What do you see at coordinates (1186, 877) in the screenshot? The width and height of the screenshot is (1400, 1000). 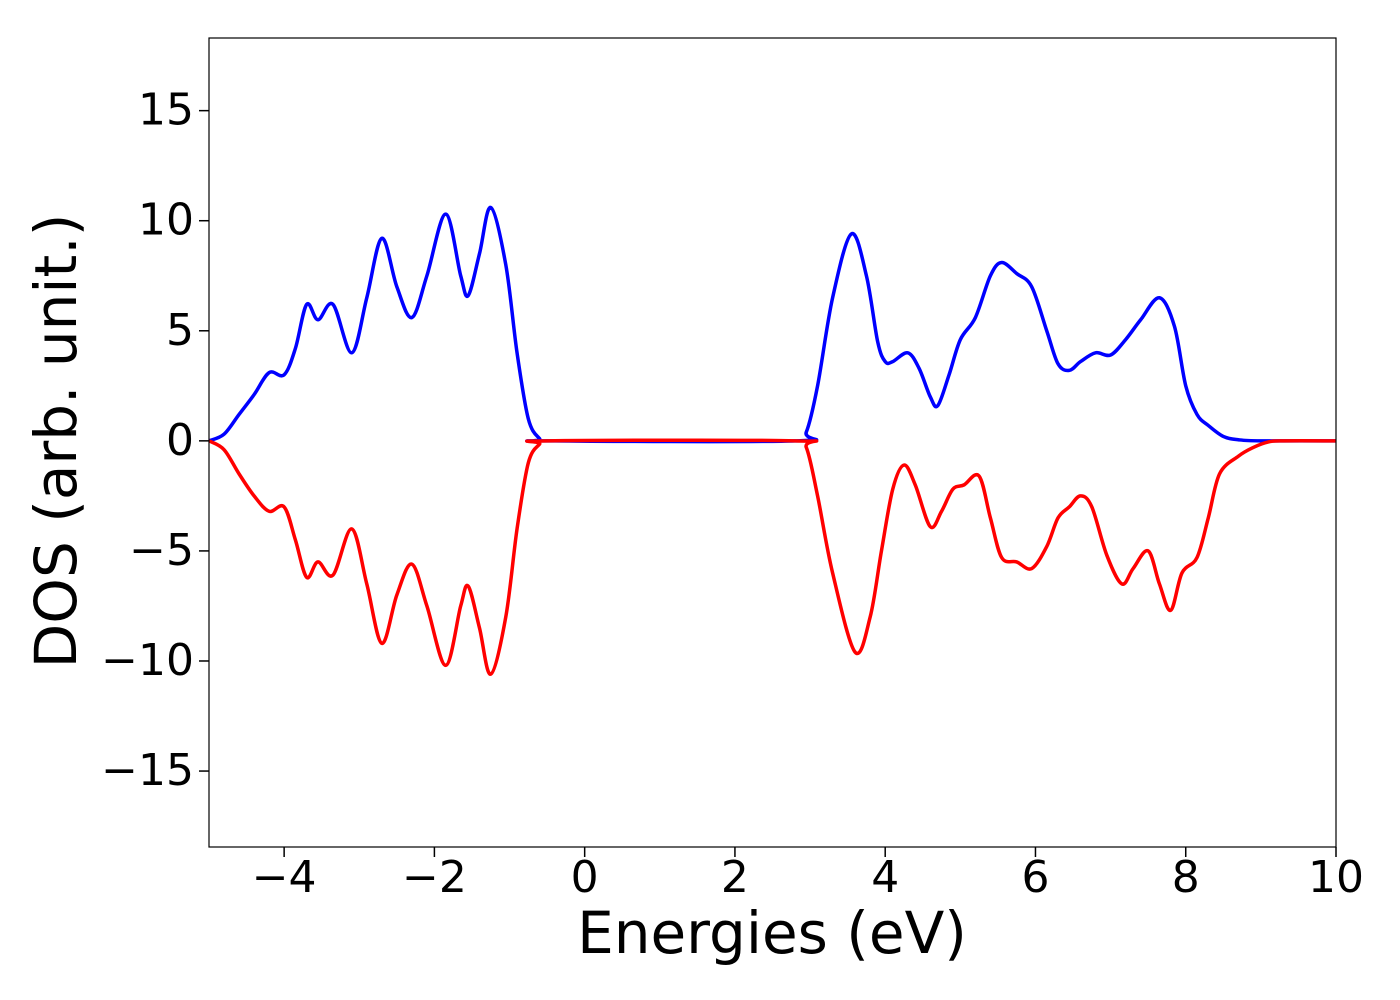 I see `x-tick-label: 8` at bounding box center [1186, 877].